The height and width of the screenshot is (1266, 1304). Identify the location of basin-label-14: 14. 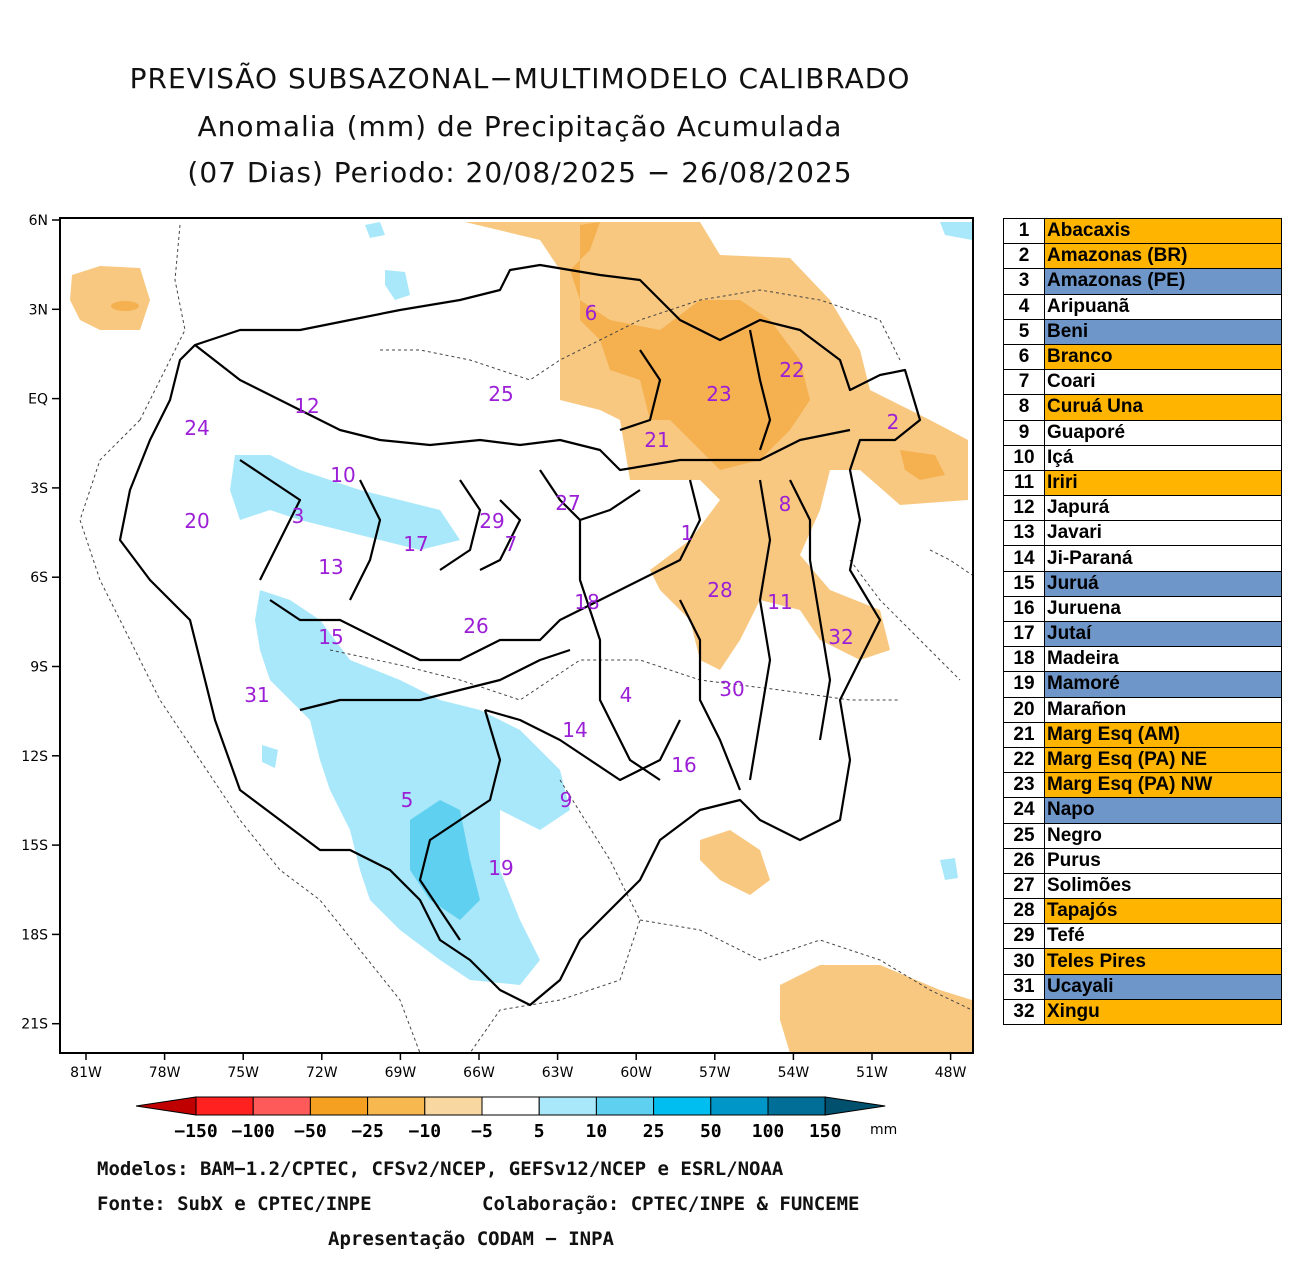
(574, 730).